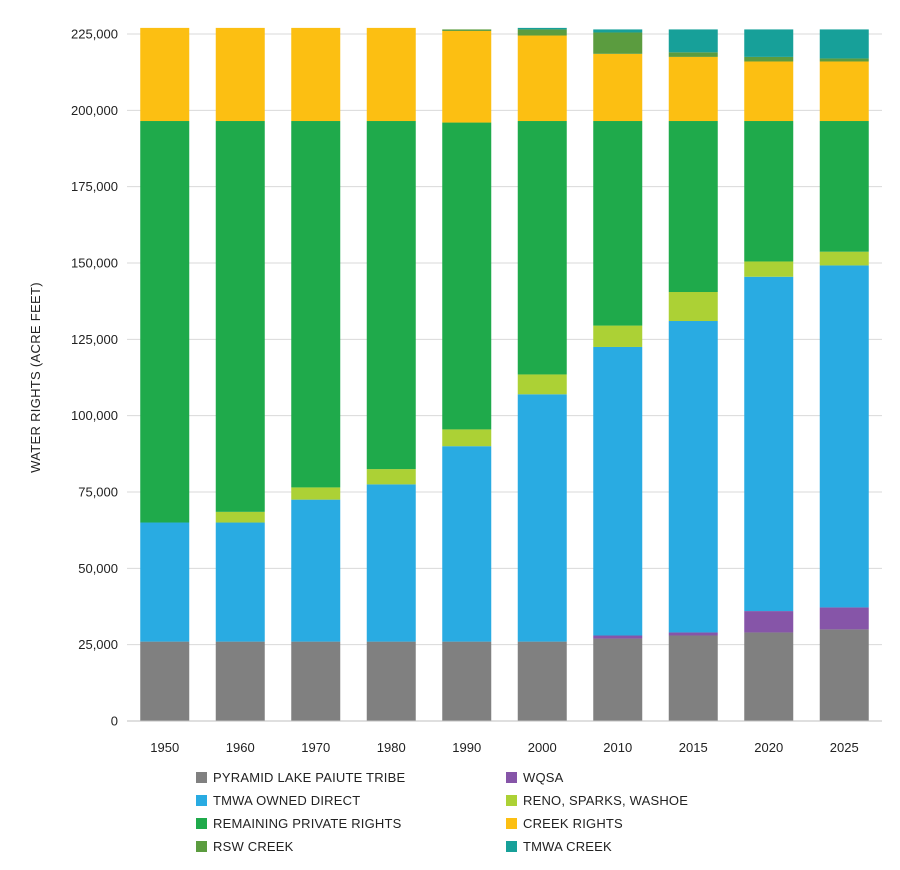 This screenshot has width=900, height=870. Describe the element at coordinates (165, 74) in the screenshot. I see `bar-segment-creek-rights-1950` at that location.